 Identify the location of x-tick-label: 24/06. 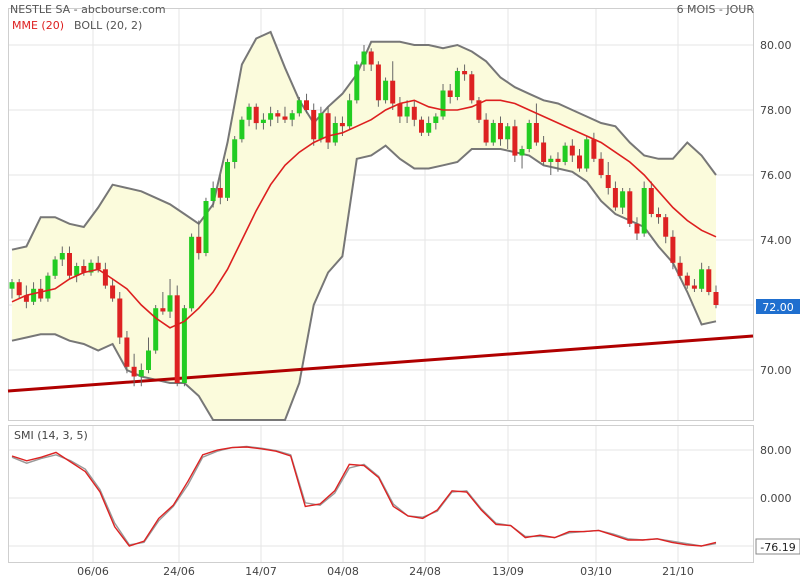
(179, 571).